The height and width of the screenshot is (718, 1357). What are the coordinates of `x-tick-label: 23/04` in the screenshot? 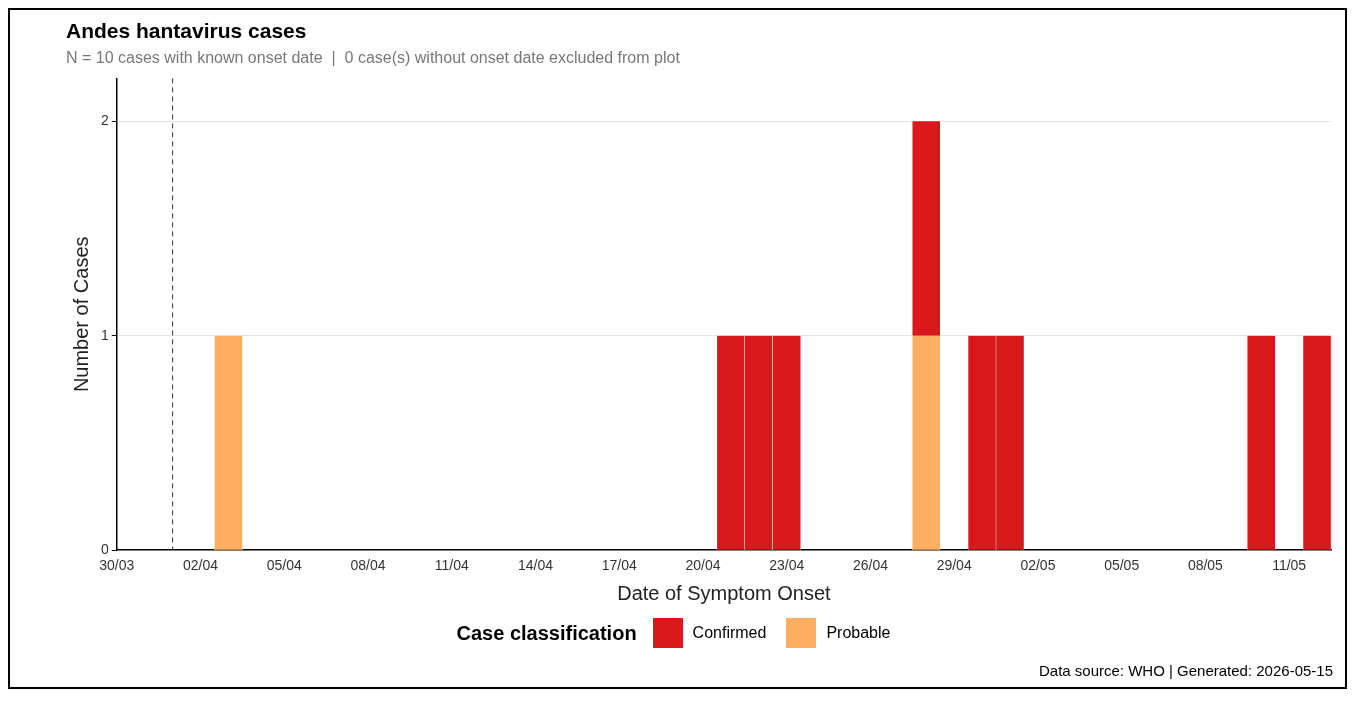 It's located at (787, 565).